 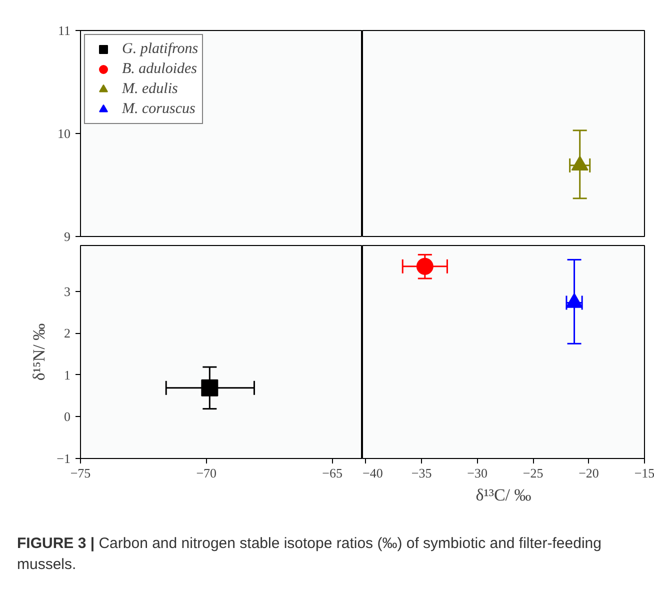 What do you see at coordinates (644, 473) in the screenshot?
I see `x-tick-label: −15` at bounding box center [644, 473].